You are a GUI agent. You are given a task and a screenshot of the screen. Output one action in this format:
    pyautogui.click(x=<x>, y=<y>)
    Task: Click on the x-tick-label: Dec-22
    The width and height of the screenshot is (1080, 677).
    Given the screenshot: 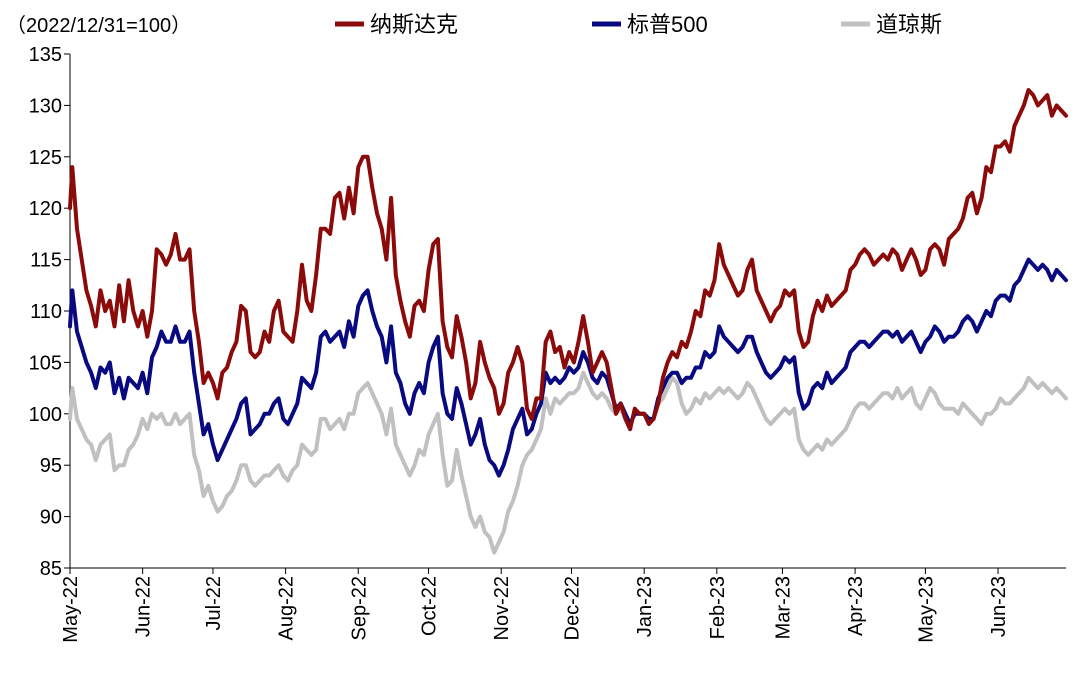 What is the action you would take?
    pyautogui.click(x=573, y=608)
    